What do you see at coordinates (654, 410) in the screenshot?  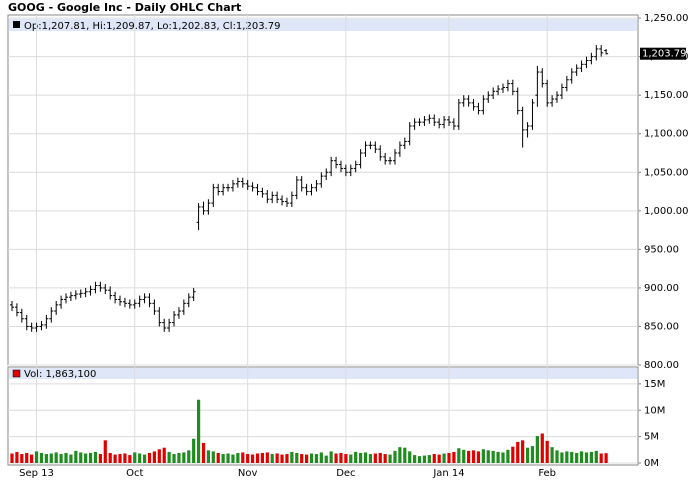 I see `y2-tick-label: 10M` at bounding box center [654, 410].